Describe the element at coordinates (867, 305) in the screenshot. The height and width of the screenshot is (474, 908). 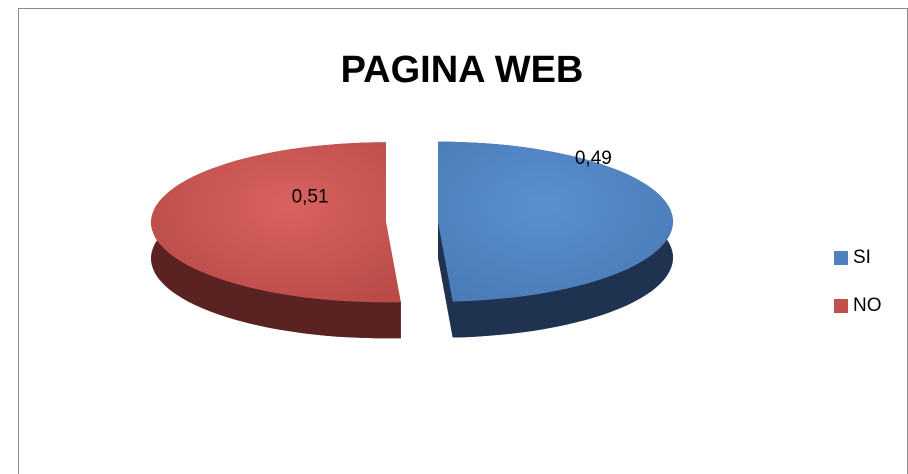
I see `legend-label: NO` at that location.